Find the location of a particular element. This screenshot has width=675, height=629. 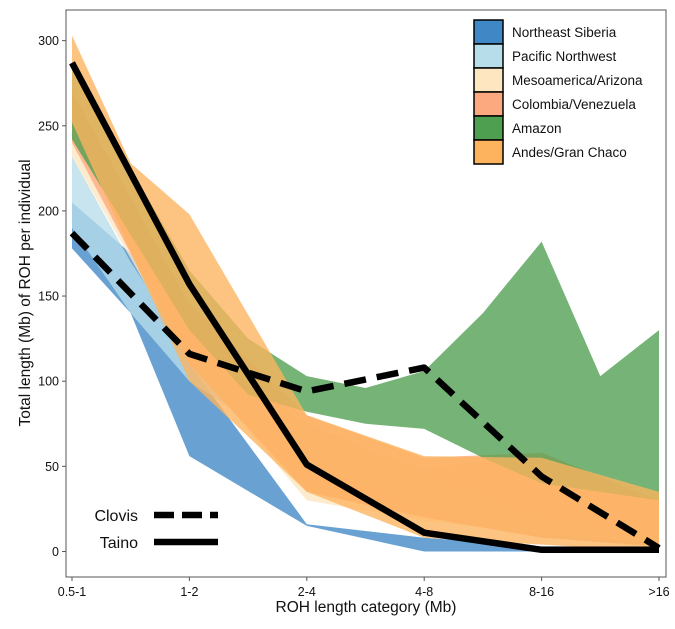

legend-label: Andes/Gran Chaco is located at coordinates (569, 152).